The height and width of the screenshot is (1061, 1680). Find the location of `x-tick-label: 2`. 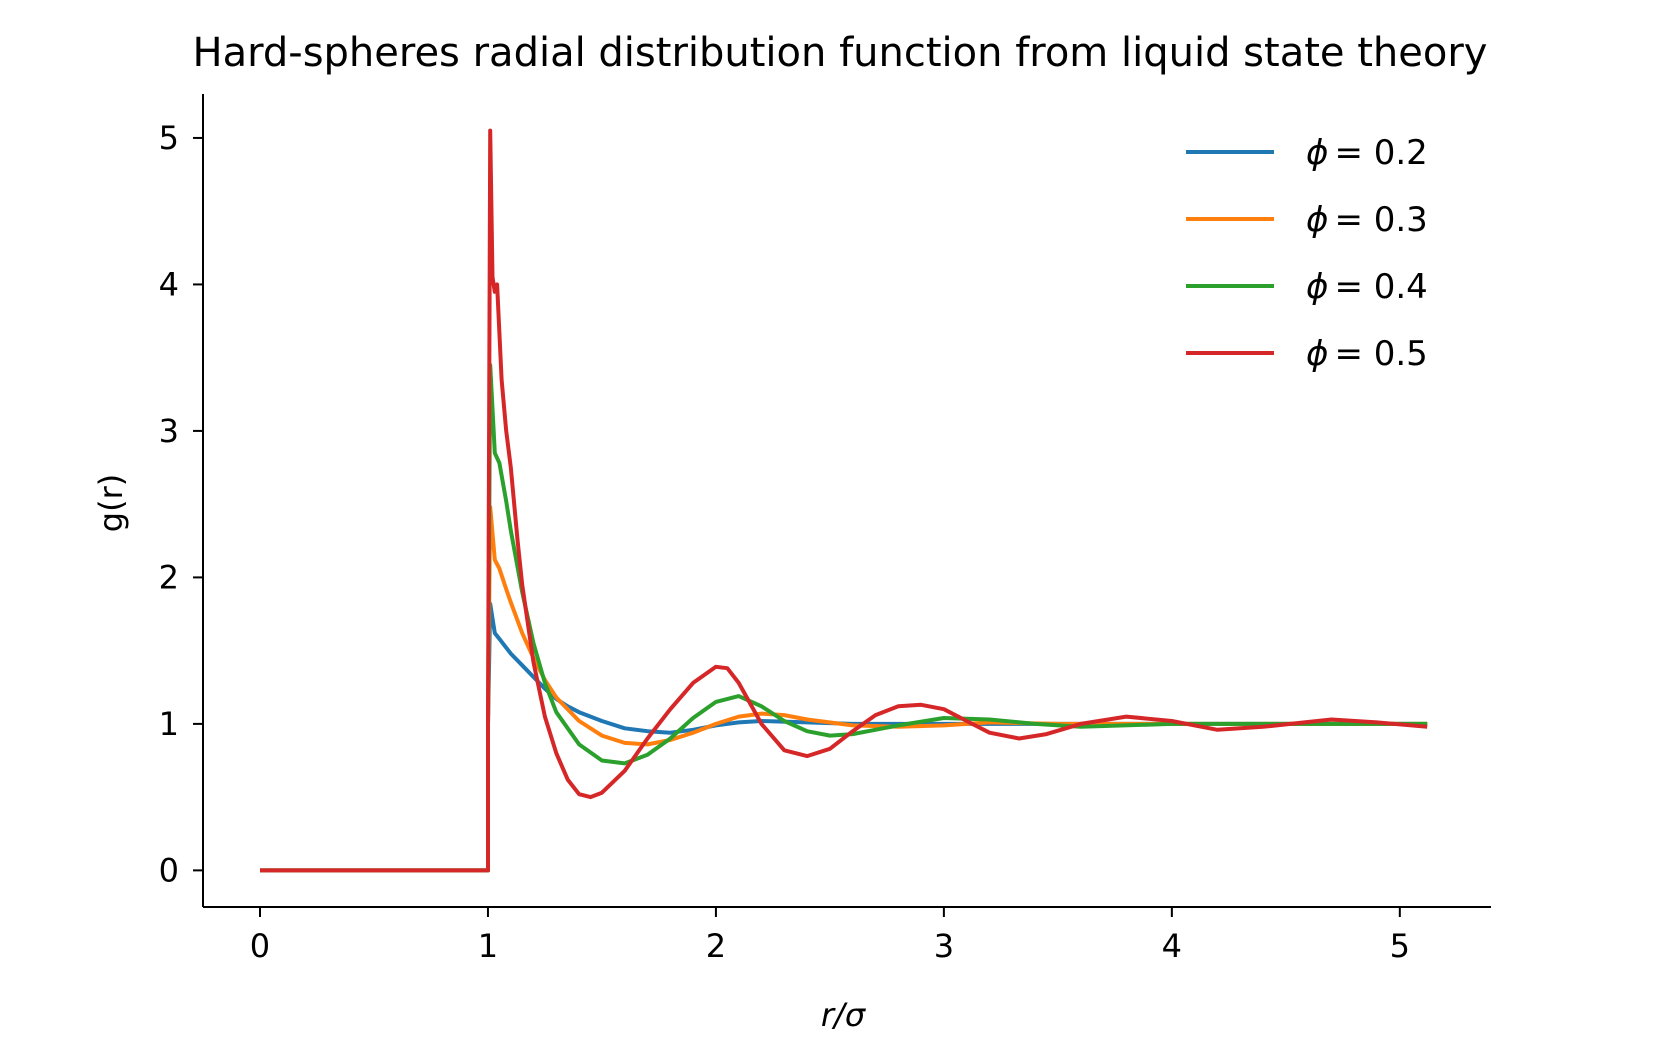

x-tick-label: 2 is located at coordinates (716, 946).